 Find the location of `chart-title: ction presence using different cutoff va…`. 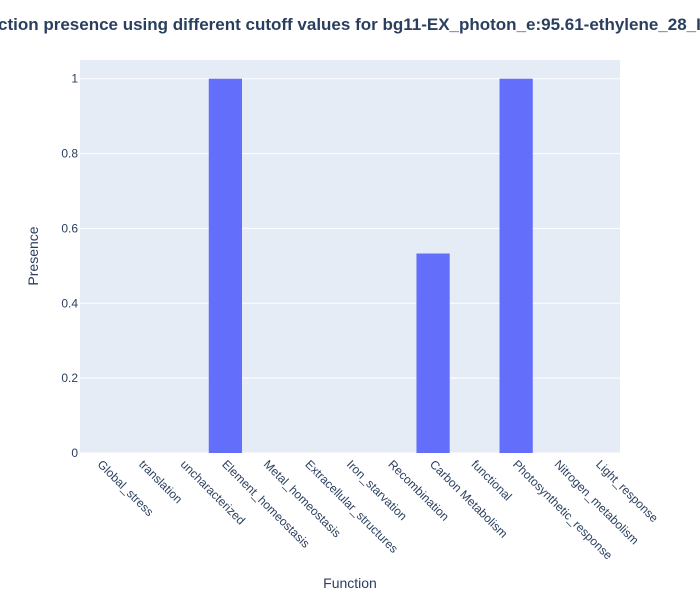

chart-title: ction presence using different cutoff va… is located at coordinates (350, 24).